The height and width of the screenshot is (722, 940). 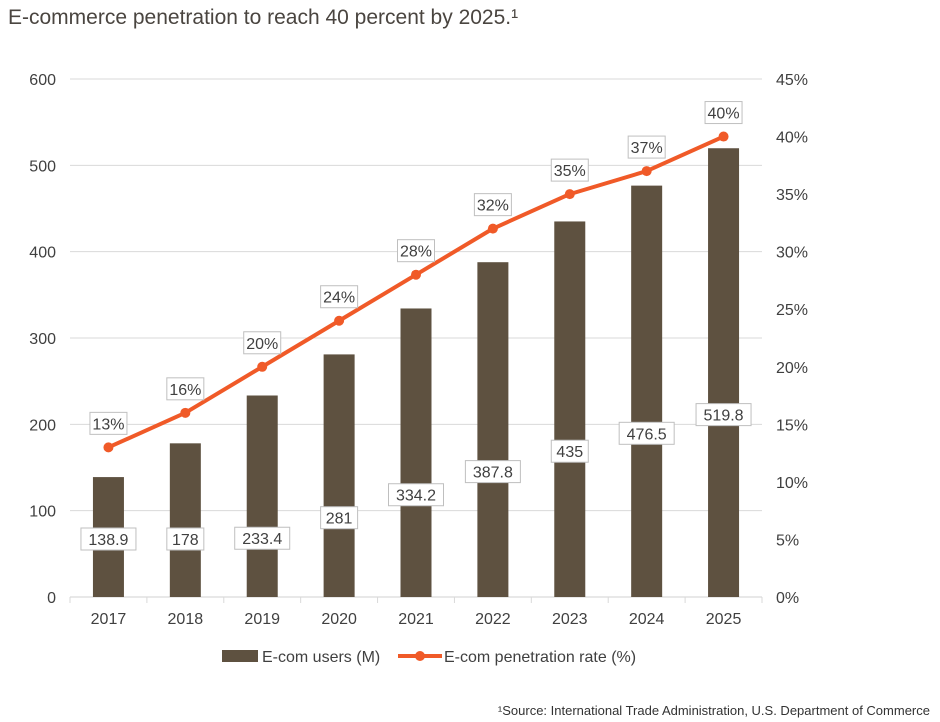 I want to click on y-left-tick-label: 600, so click(x=42, y=80).